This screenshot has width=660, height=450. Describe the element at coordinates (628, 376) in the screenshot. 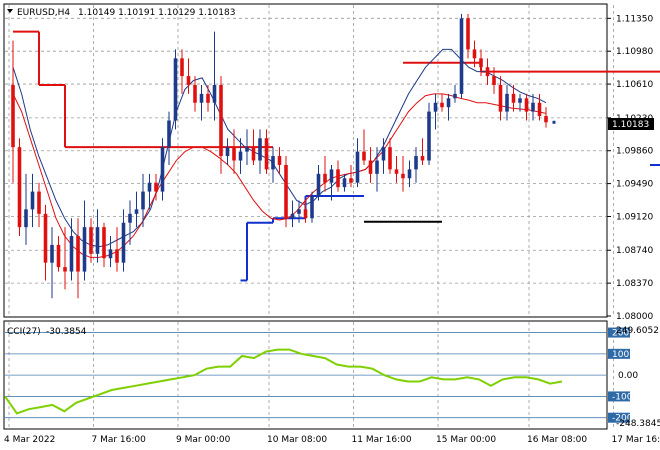

I see `cci-level-label: 0.00` at that location.